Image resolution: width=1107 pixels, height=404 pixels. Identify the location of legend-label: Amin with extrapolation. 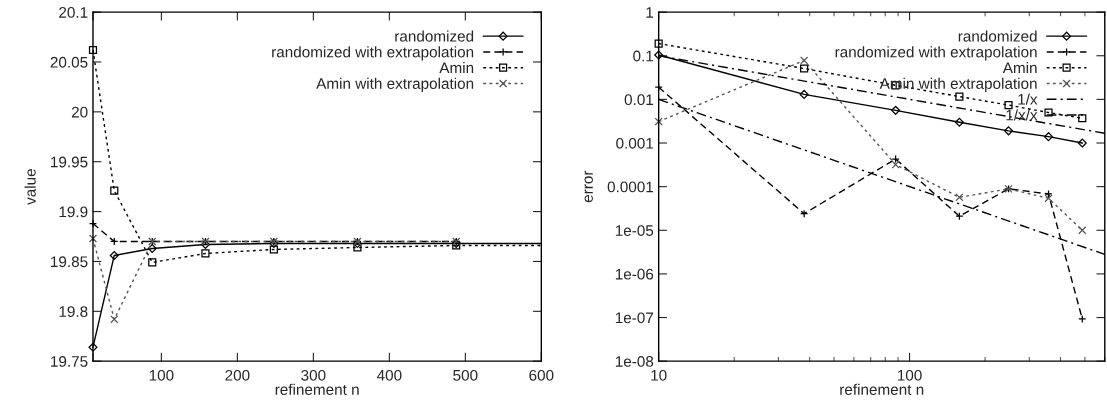
(395, 84).